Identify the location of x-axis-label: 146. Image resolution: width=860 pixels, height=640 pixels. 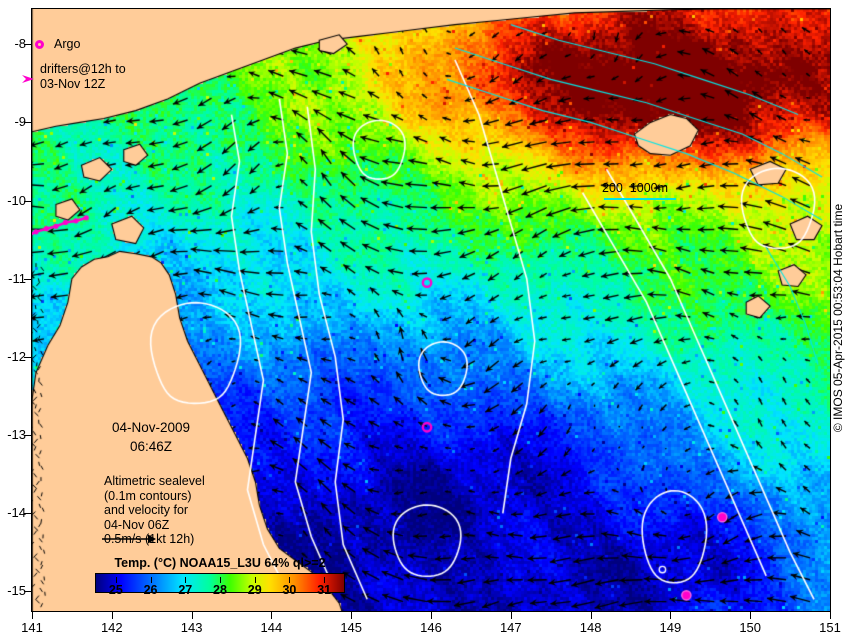
(431, 627).